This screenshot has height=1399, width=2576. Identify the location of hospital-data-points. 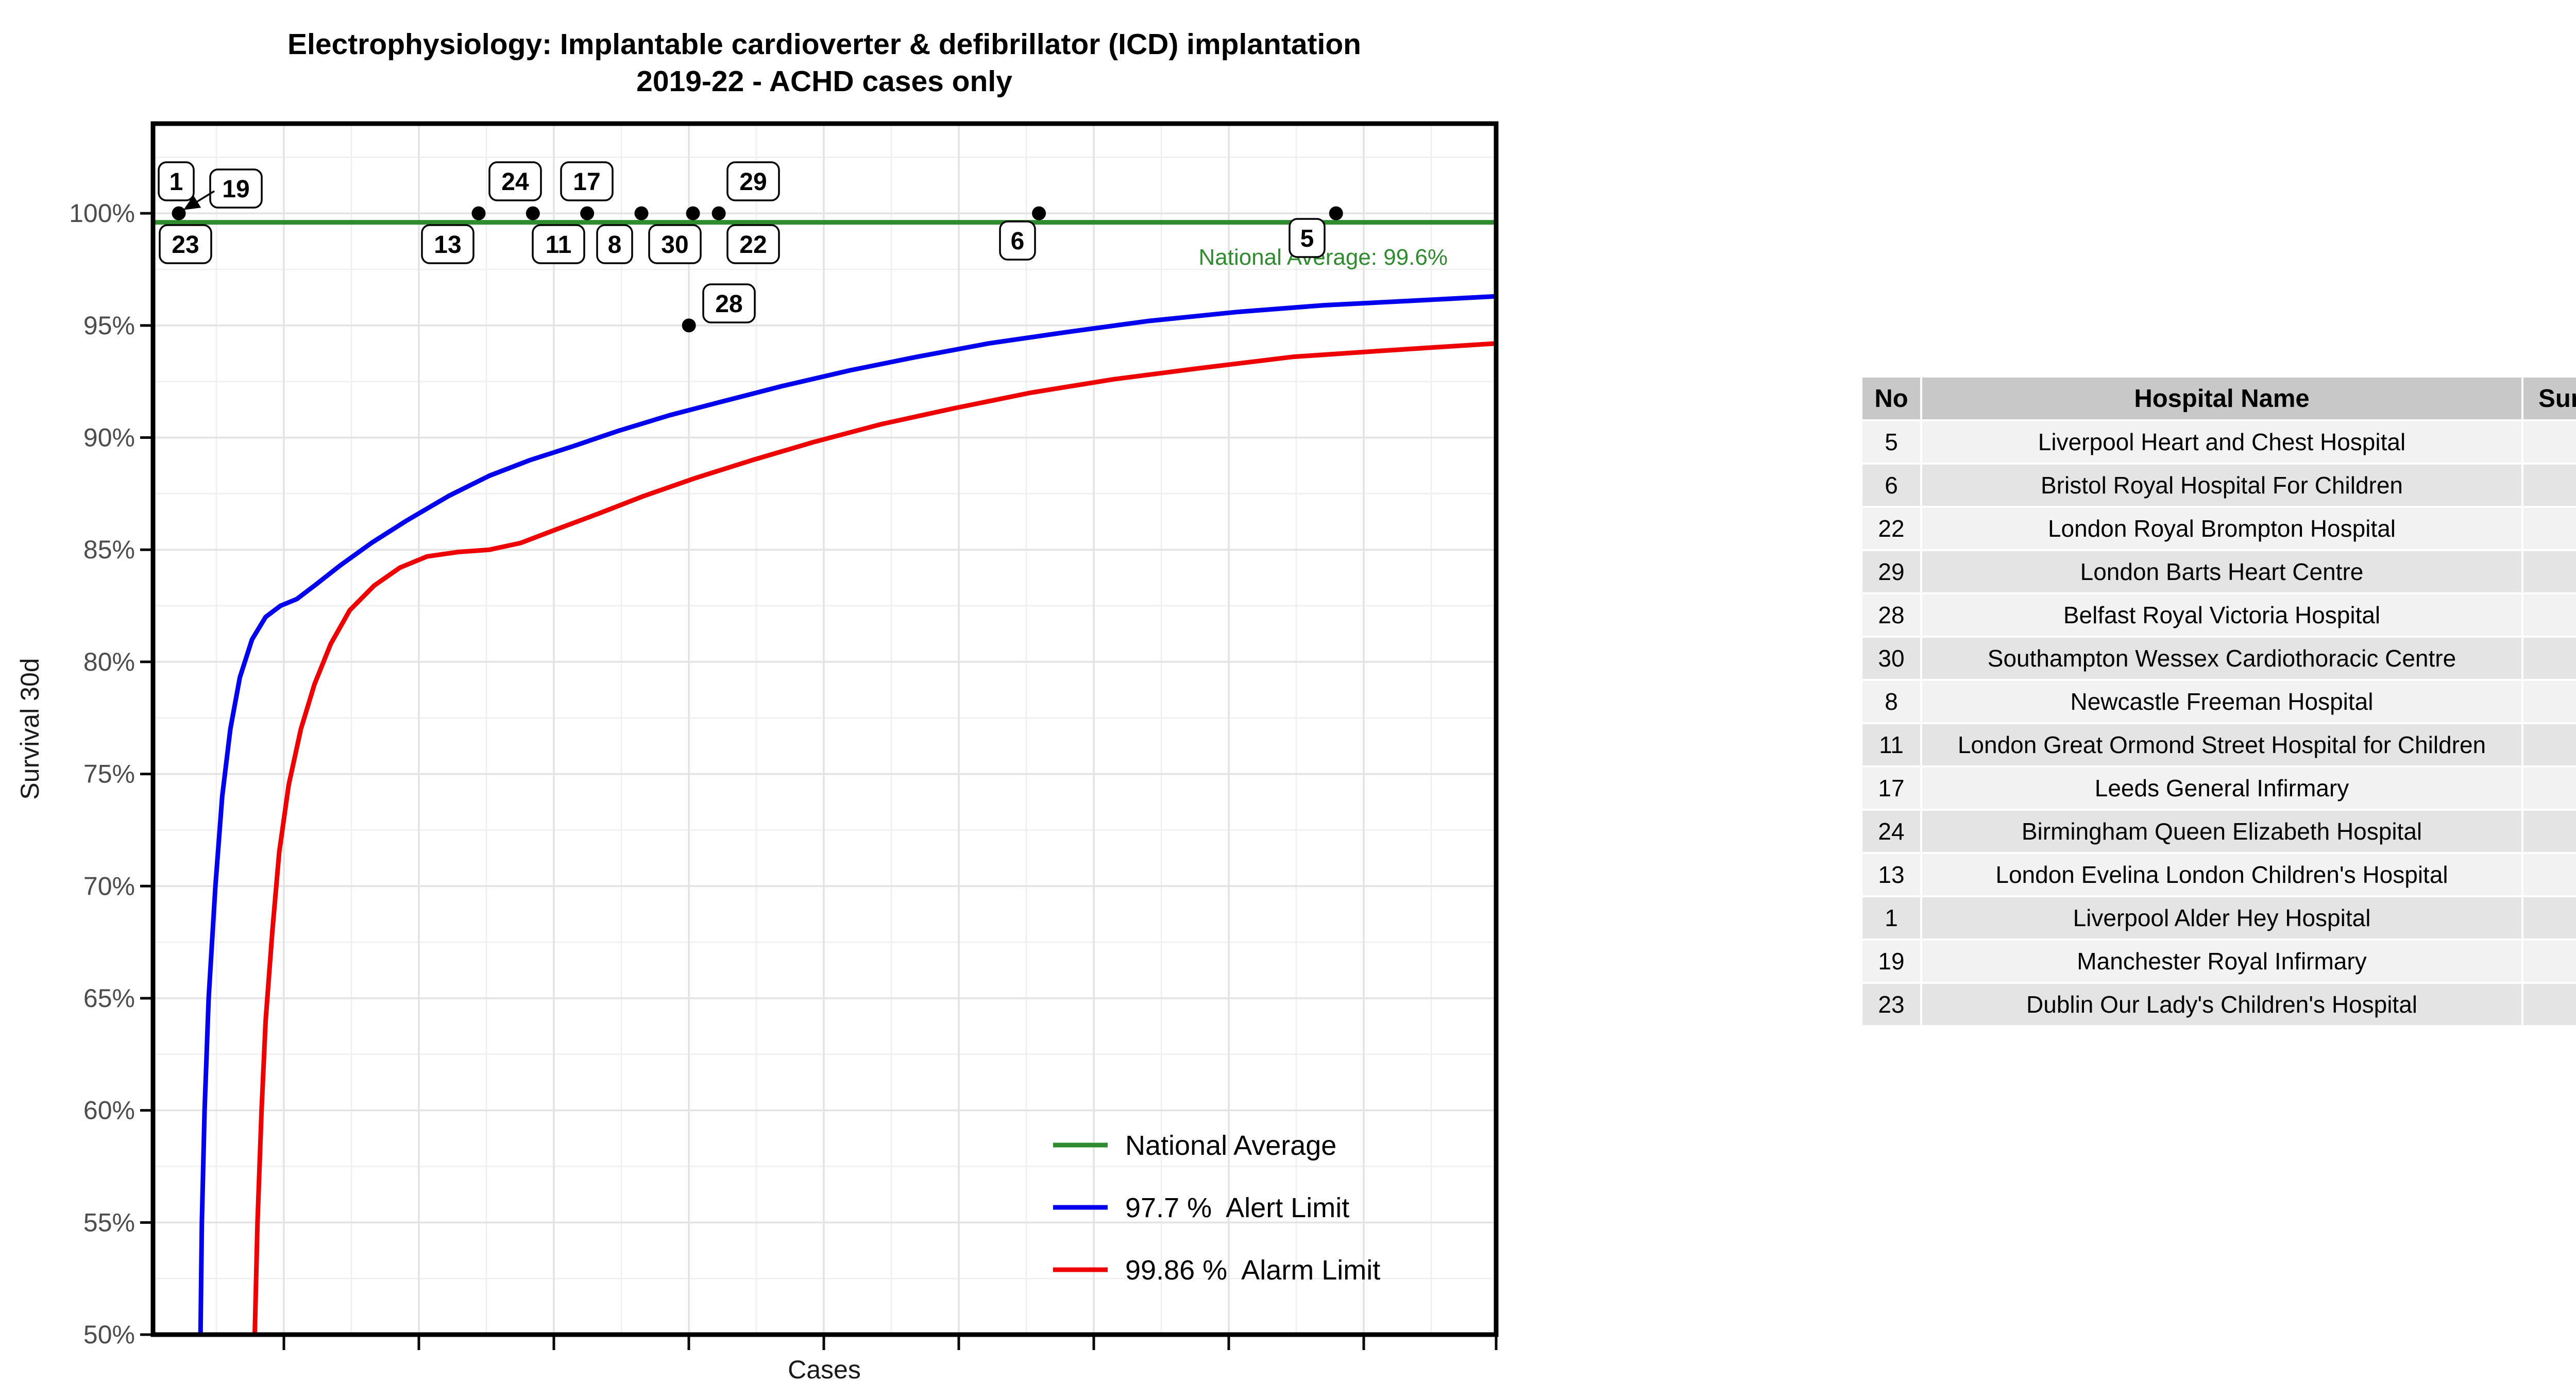
(757, 269).